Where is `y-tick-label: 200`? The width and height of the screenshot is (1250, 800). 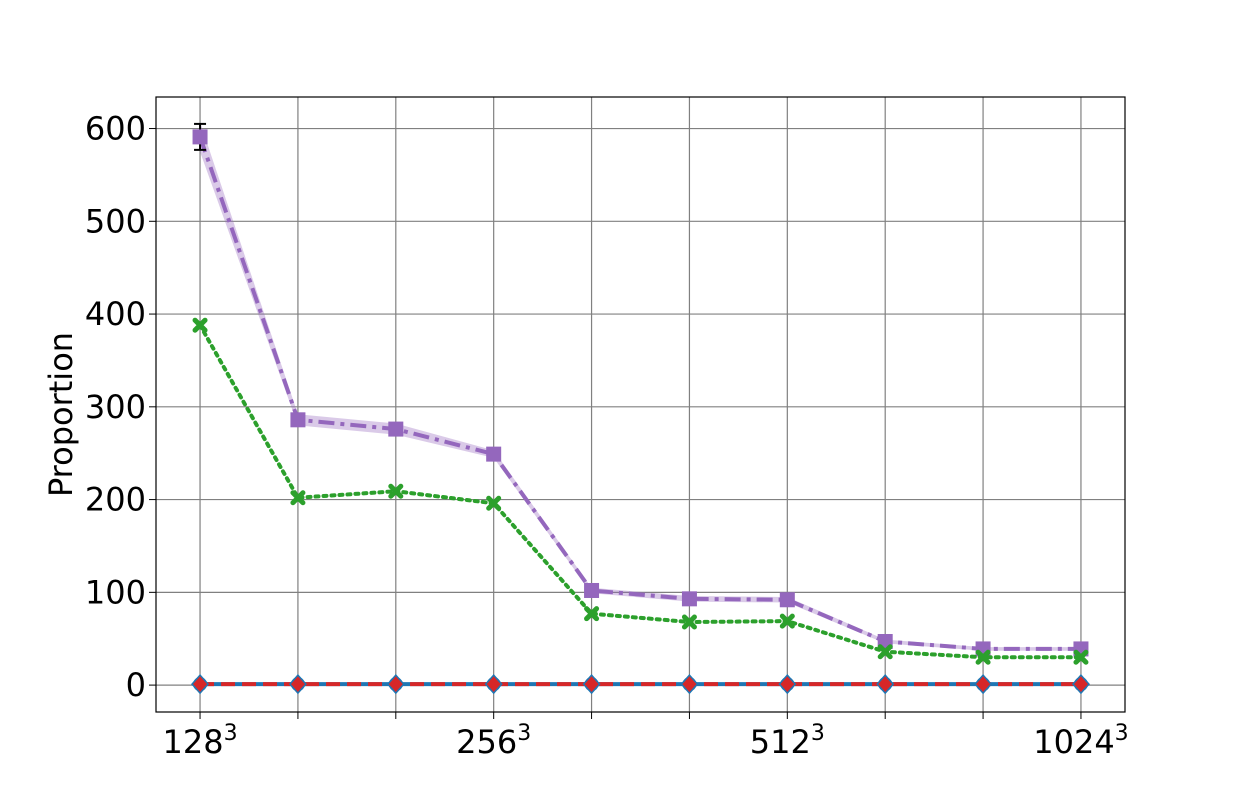 y-tick-label: 200 is located at coordinates (115, 500).